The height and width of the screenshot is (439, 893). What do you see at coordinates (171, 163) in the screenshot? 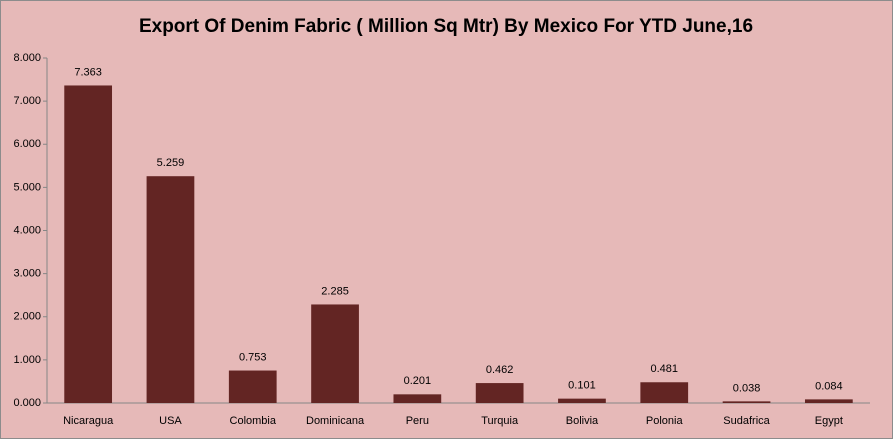
I see `value-label: 5.259` at bounding box center [171, 163].